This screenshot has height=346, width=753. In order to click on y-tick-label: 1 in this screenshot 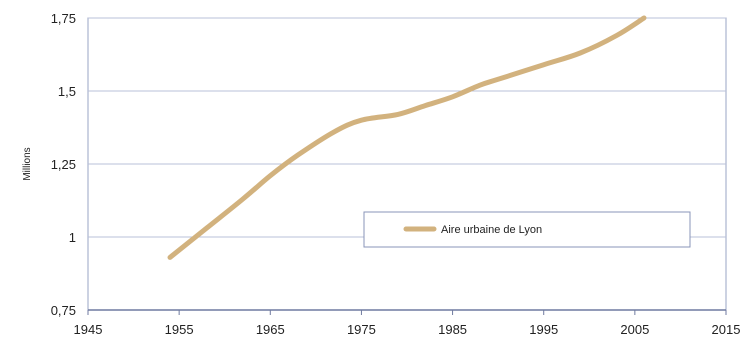, I will do `click(72, 237)`.